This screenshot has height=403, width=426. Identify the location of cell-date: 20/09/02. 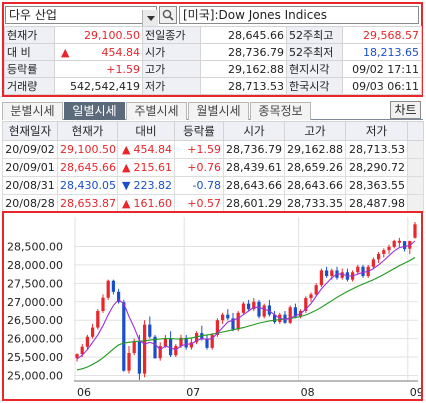
(30, 149).